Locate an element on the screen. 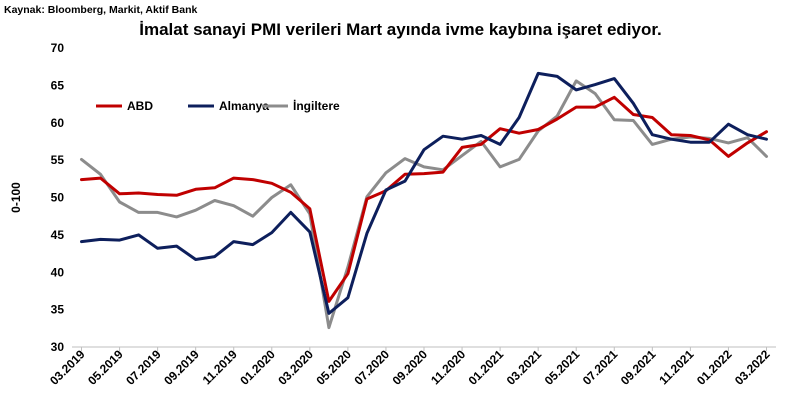  x-tick-label: 07.2019 is located at coordinates (143, 367).